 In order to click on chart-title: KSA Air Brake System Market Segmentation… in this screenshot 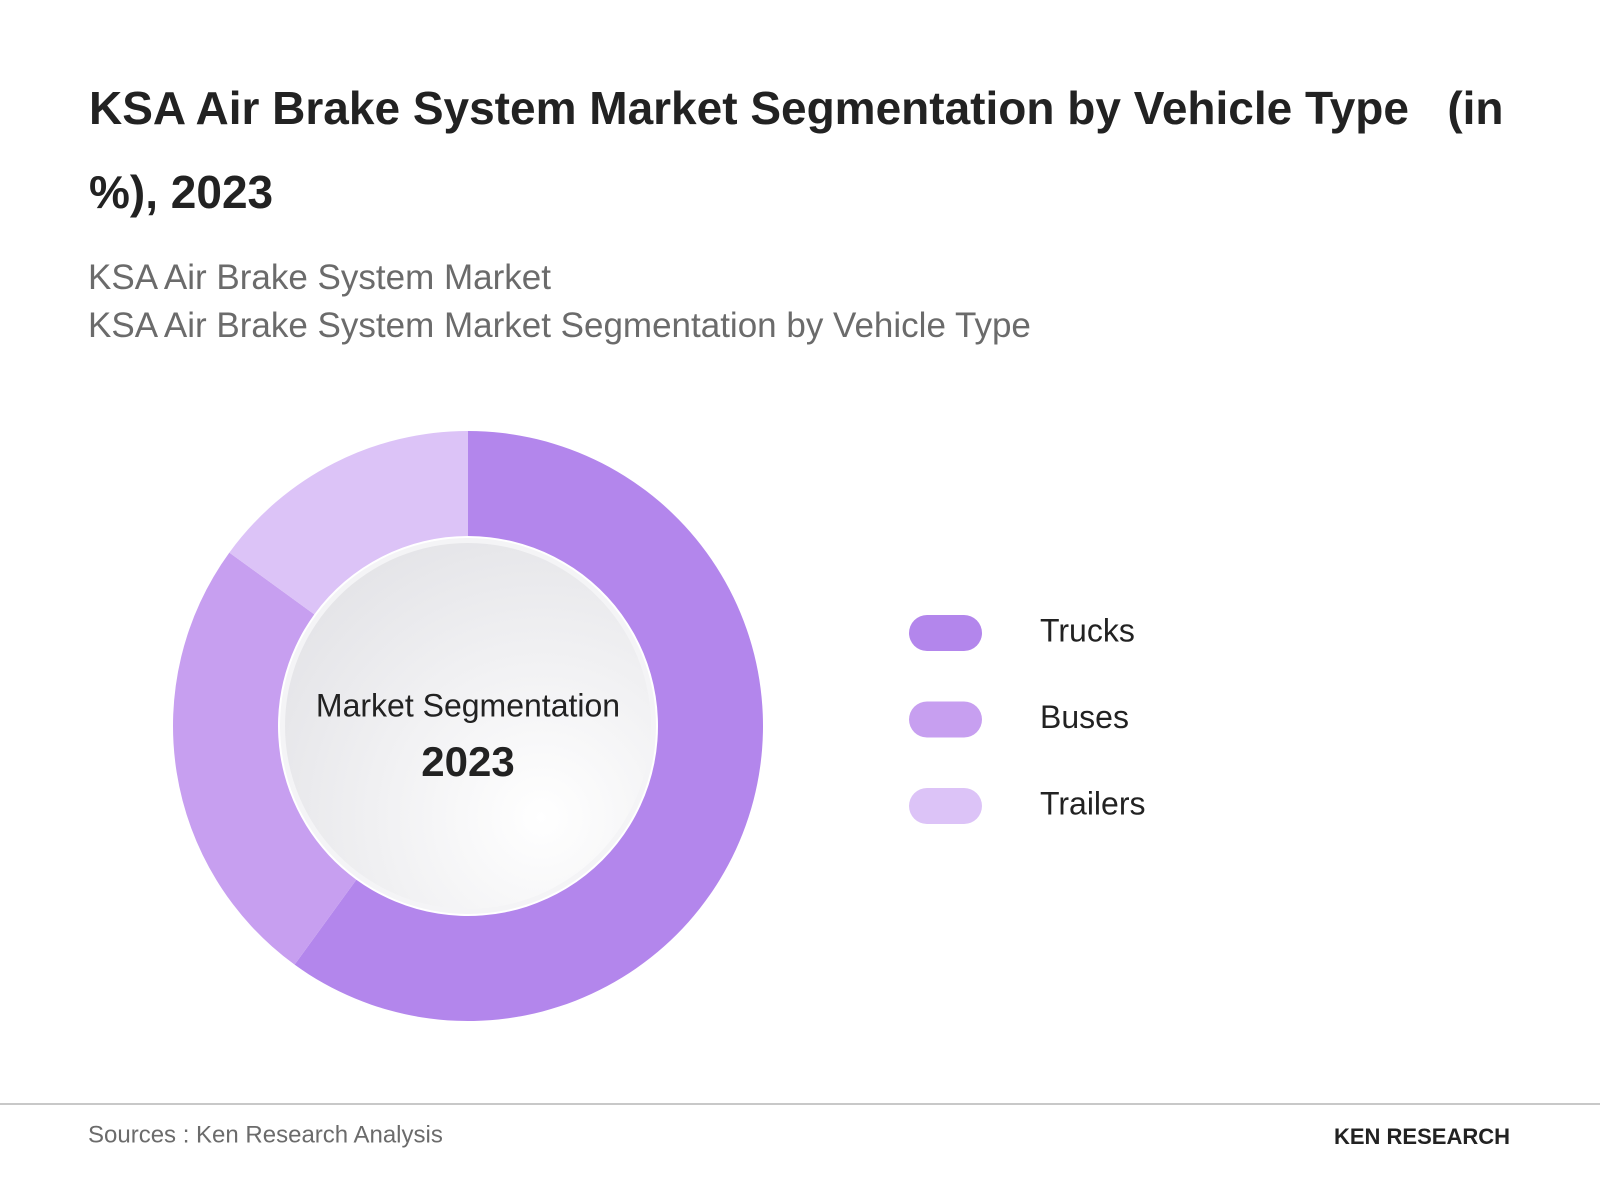, I will do `click(803, 150)`.